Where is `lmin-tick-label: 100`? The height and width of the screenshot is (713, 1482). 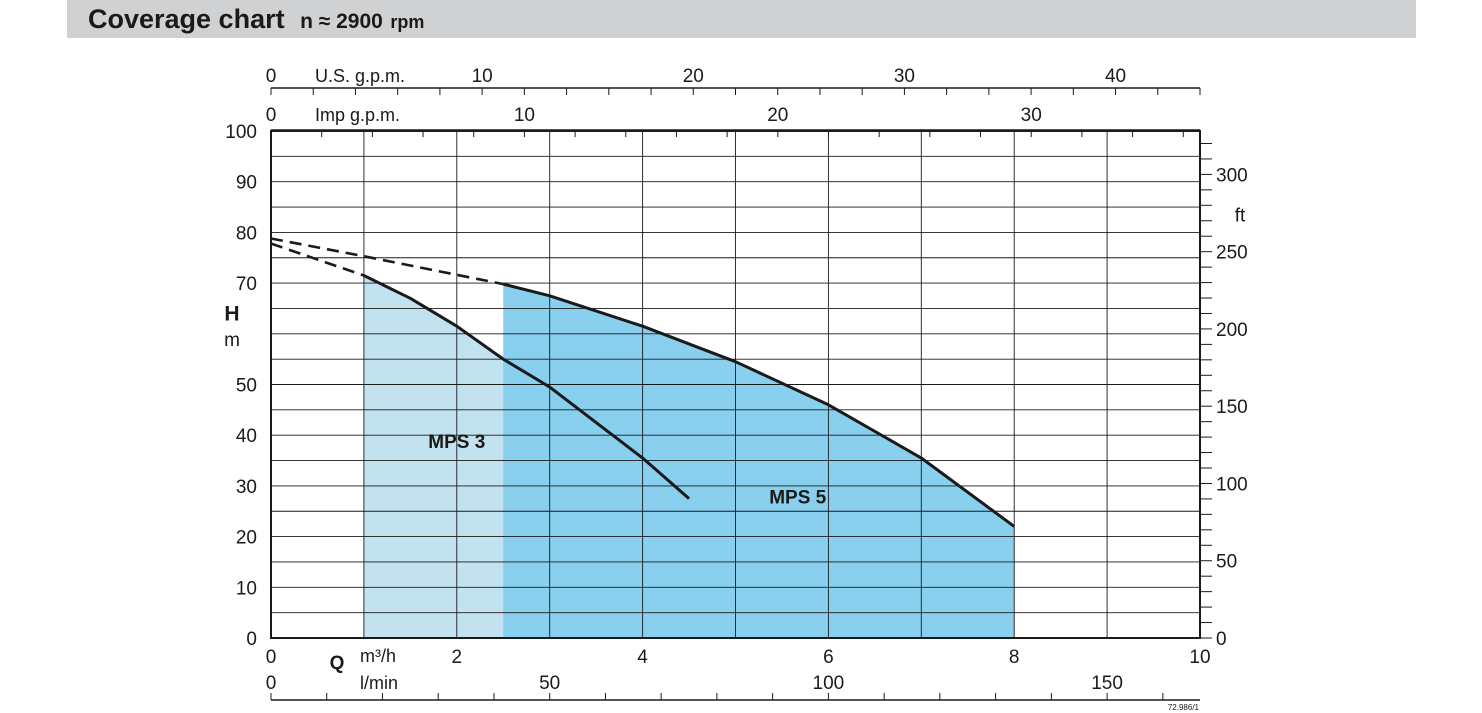
lmin-tick-label: 100 is located at coordinates (829, 683).